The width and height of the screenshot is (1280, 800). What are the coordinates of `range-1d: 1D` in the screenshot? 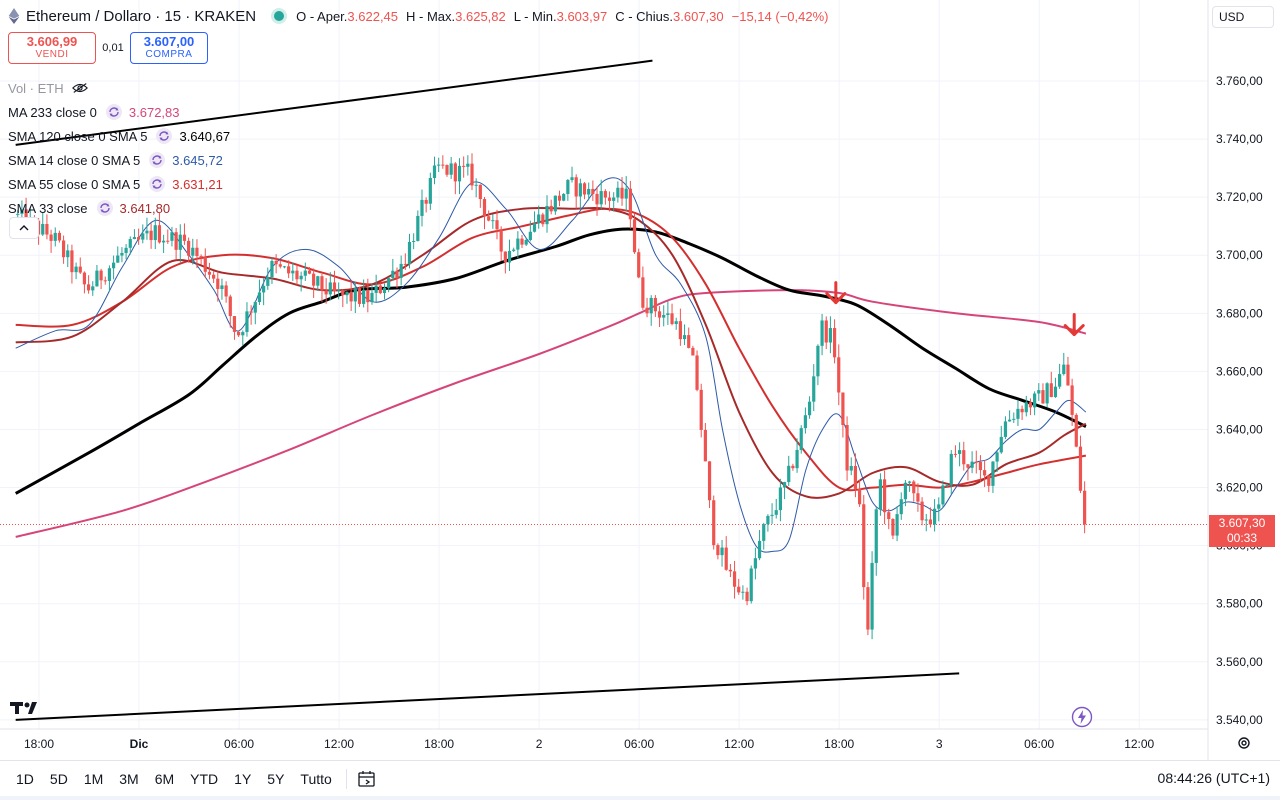 It's located at (25, 779).